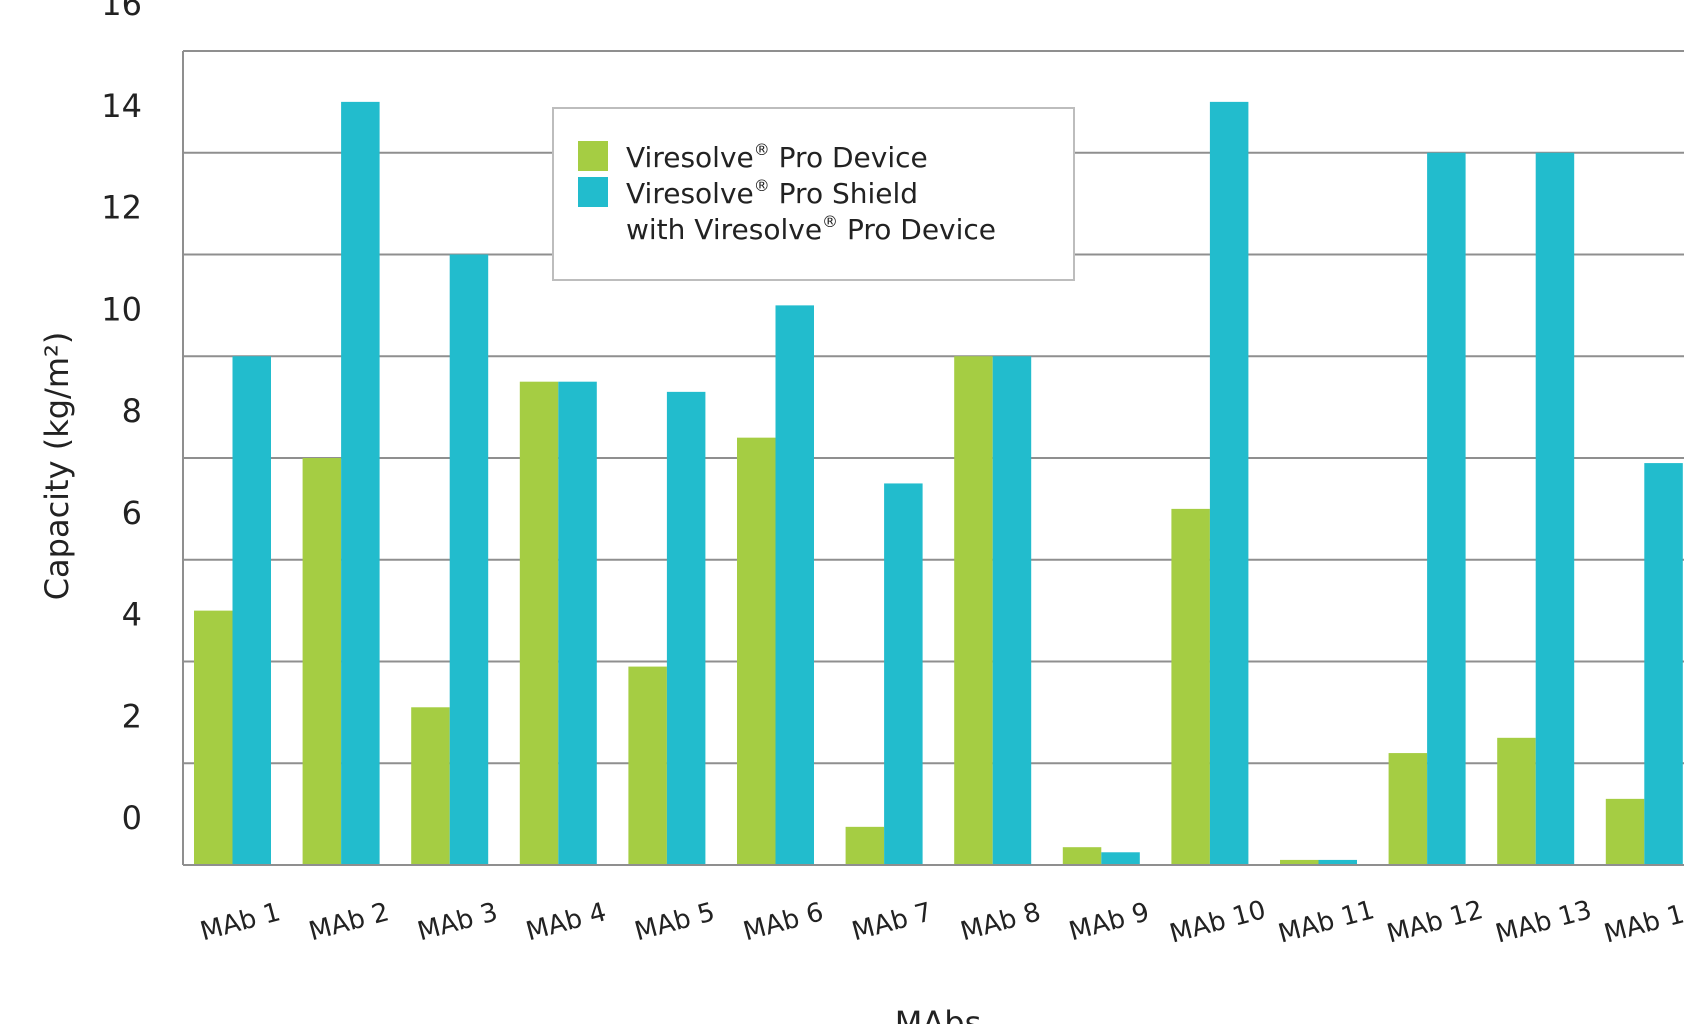  What do you see at coordinates (132, 716) in the screenshot?
I see `y-tick-label: 2` at bounding box center [132, 716].